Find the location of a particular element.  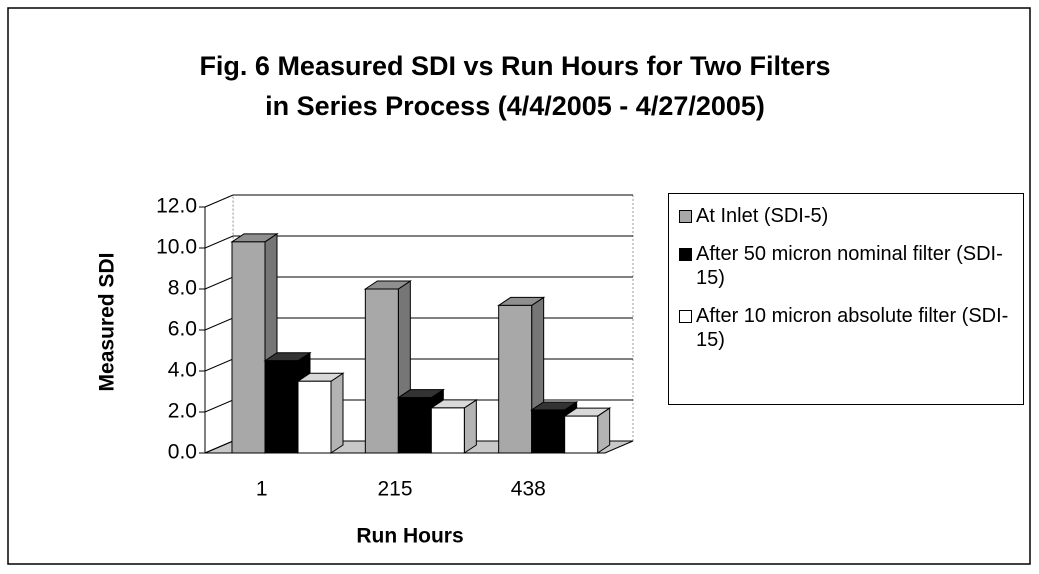

legend-label: At Inlet (SDI-5) is located at coordinates (762, 216).